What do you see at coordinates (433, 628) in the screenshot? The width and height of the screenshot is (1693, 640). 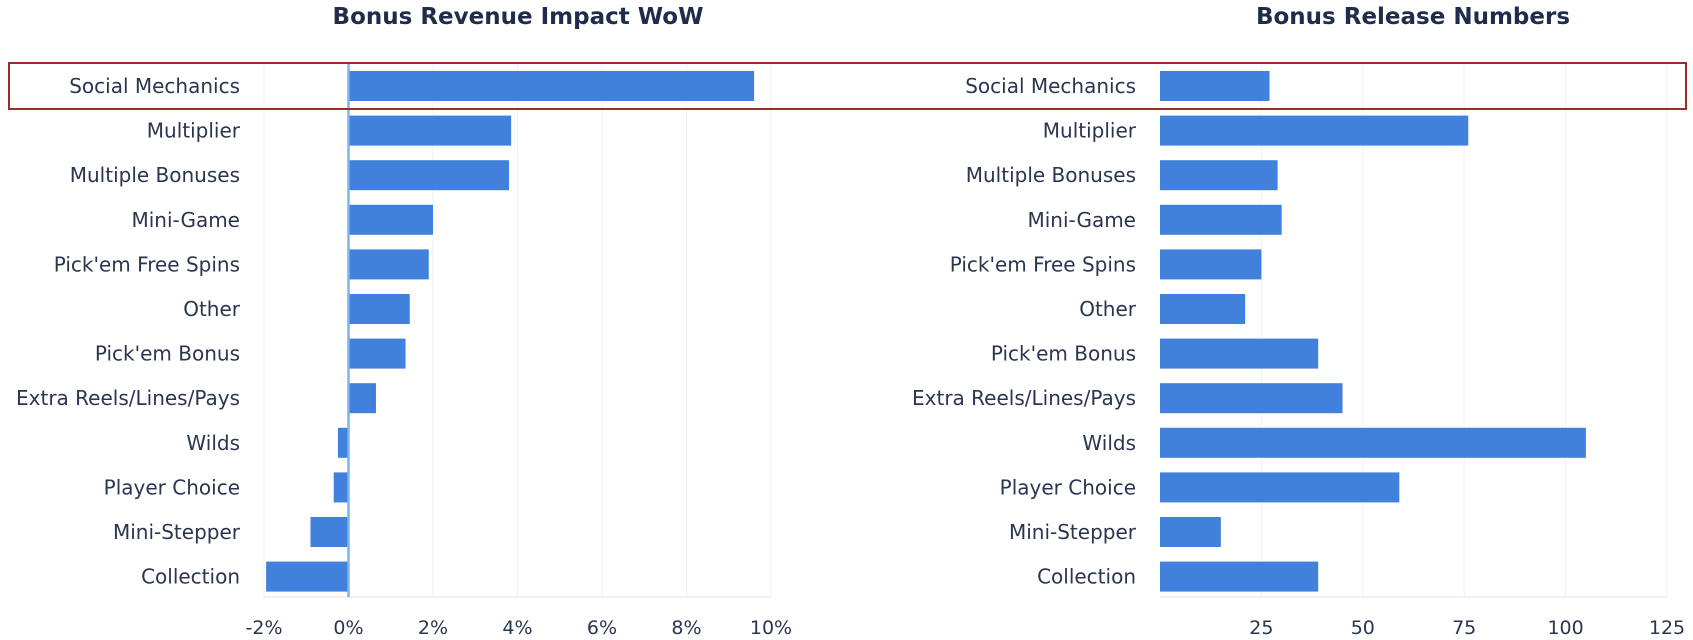 I see `x-tick-label: 2%` at bounding box center [433, 628].